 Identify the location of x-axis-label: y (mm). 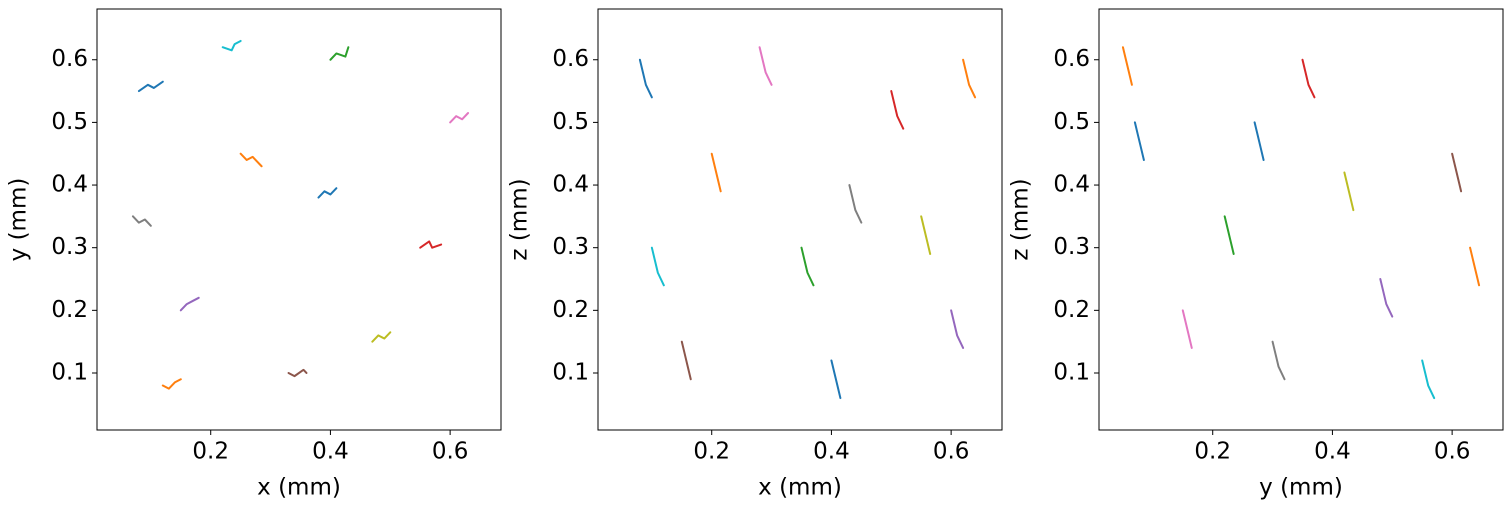
(1301, 488).